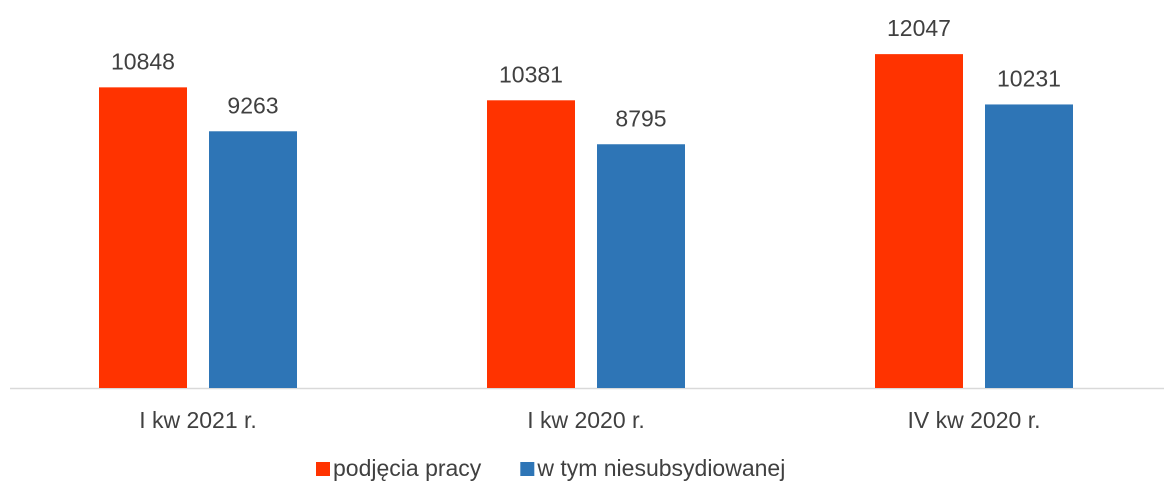  I want to click on x-tick-label: IV kw 2020 r., so click(974, 420).